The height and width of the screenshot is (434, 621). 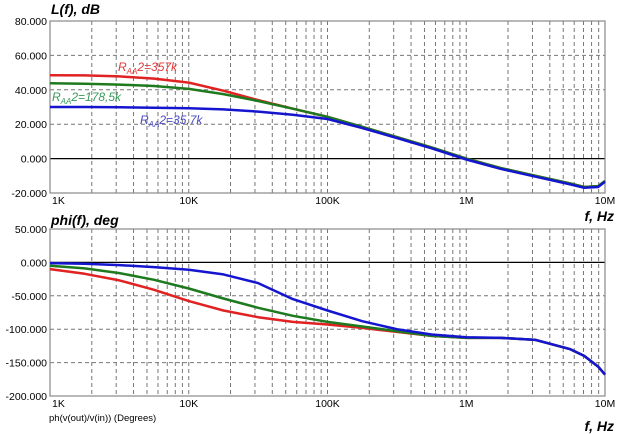 What do you see at coordinates (31, 230) in the screenshot?
I see `y-tick-label: 50.000` at bounding box center [31, 230].